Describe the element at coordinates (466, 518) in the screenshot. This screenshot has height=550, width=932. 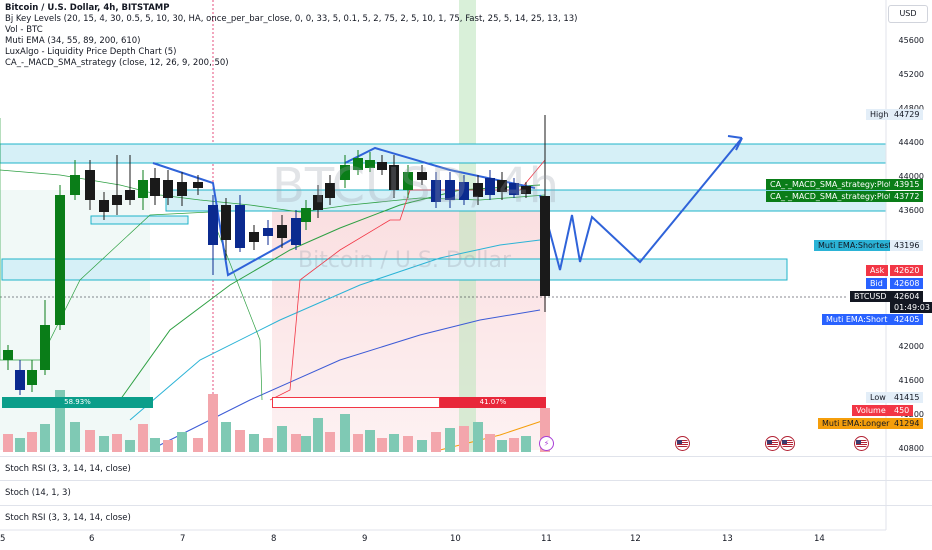
I see `stoch-rsi-pane-2: Stoch RSI (3, 3, 14, 14, close)` at that location.